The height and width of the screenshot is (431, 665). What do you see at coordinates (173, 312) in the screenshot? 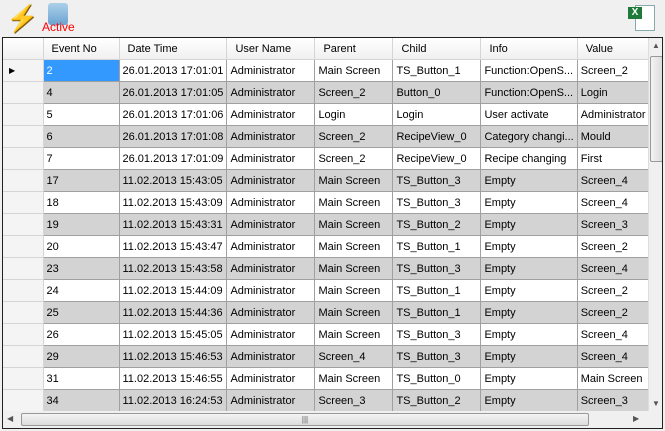
I see `table-cell: 11.02.2013 15:44:36` at bounding box center [173, 312].